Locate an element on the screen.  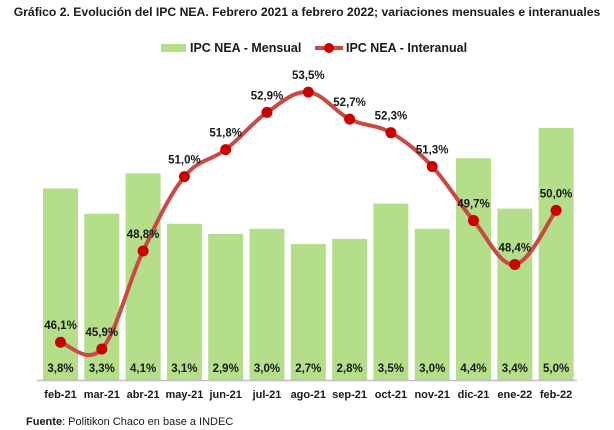
bar-label-jun-21: 2,9% is located at coordinates (226, 369).